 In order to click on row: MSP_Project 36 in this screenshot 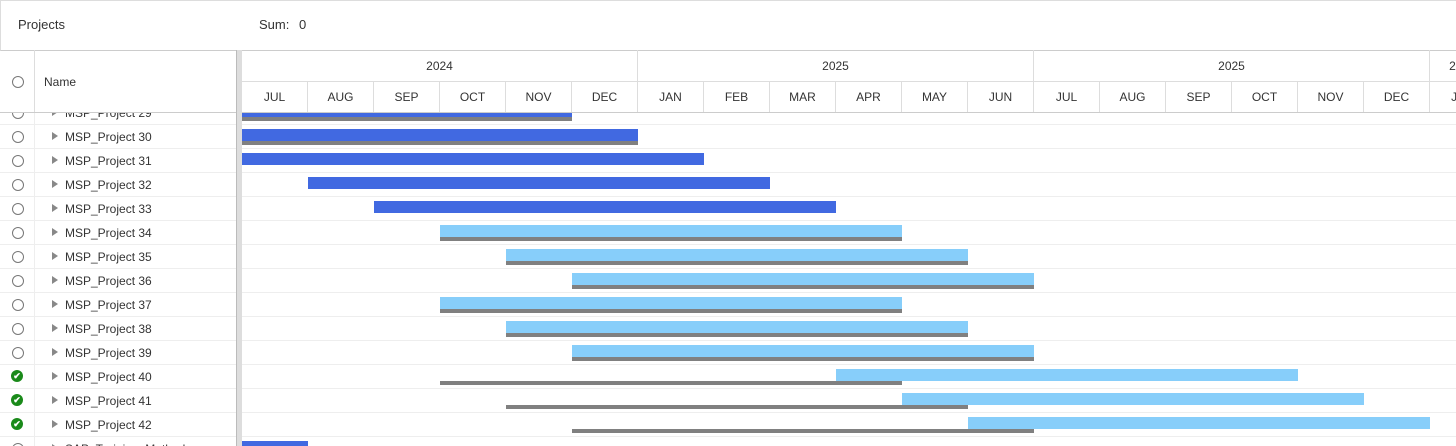, I will do `click(118, 281)`.